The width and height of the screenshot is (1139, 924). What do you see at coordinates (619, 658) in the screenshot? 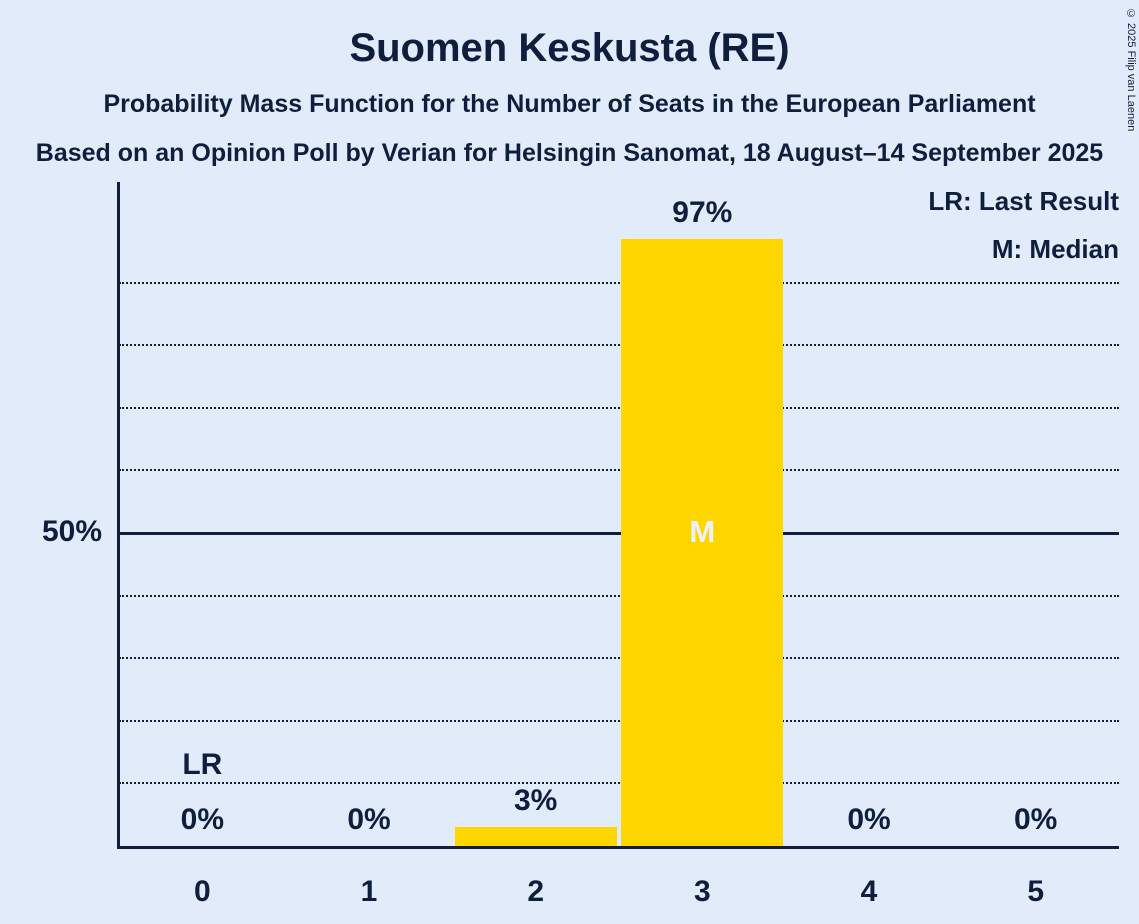
I see `gridline-30pct` at bounding box center [619, 658].